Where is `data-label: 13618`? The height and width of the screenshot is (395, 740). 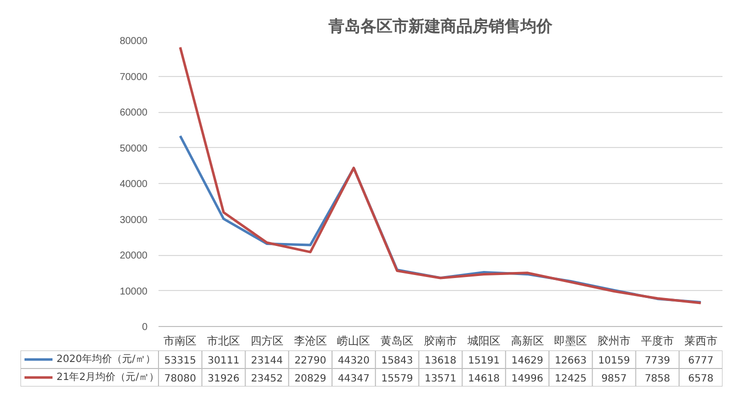
data-label: 13618 is located at coordinates (440, 361).